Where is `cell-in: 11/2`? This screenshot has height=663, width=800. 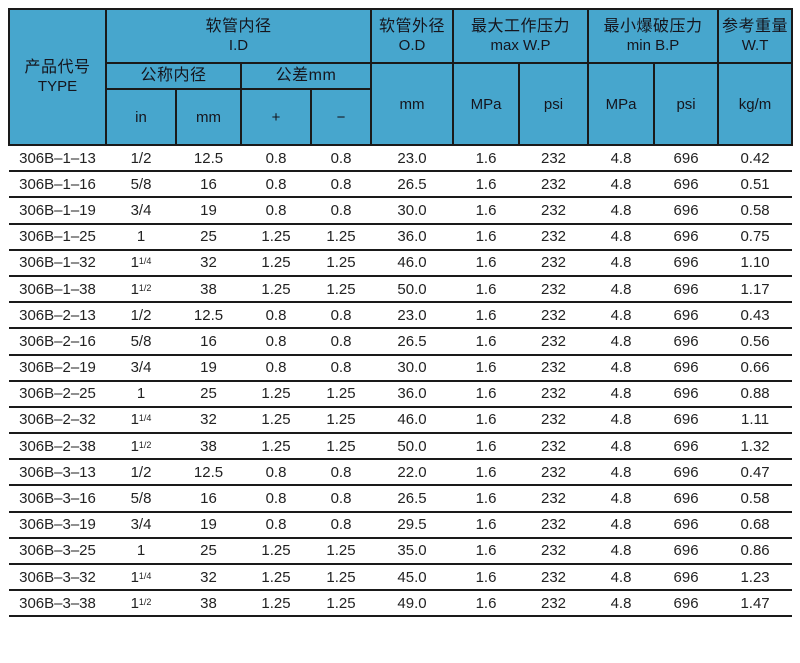 cell-in: 11/2 is located at coordinates (141, 604).